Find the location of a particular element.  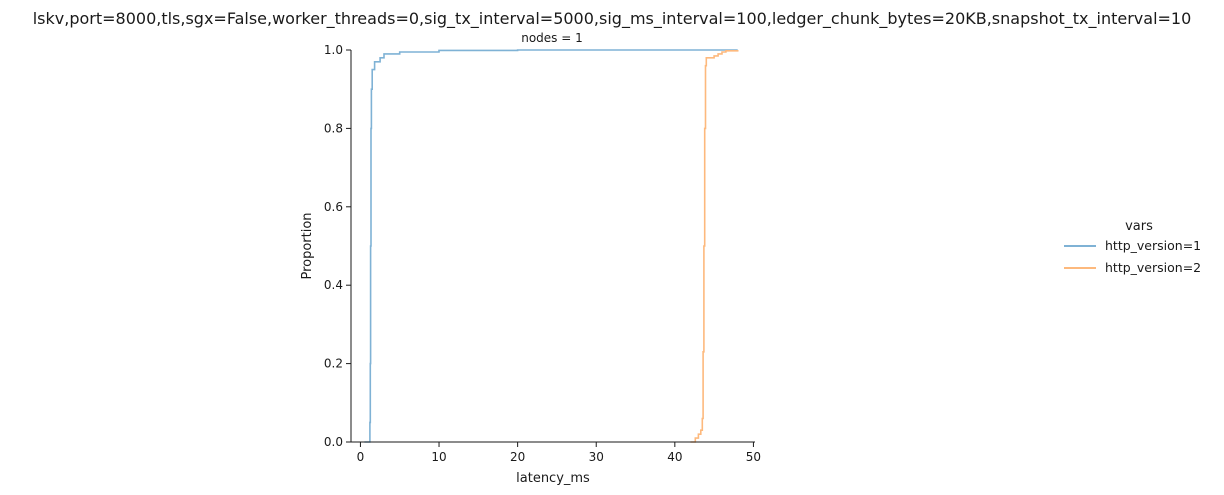

y-tick-label: 0.8 is located at coordinates (333, 128).